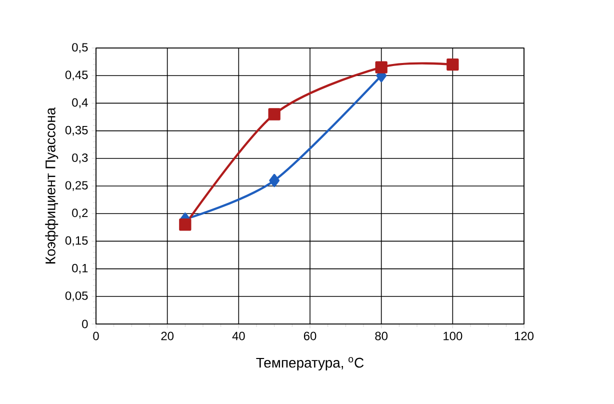 The height and width of the screenshot is (404, 614). What do you see at coordinates (80, 103) in the screenshot?
I see `y-tick-label: 0,4` at bounding box center [80, 103].